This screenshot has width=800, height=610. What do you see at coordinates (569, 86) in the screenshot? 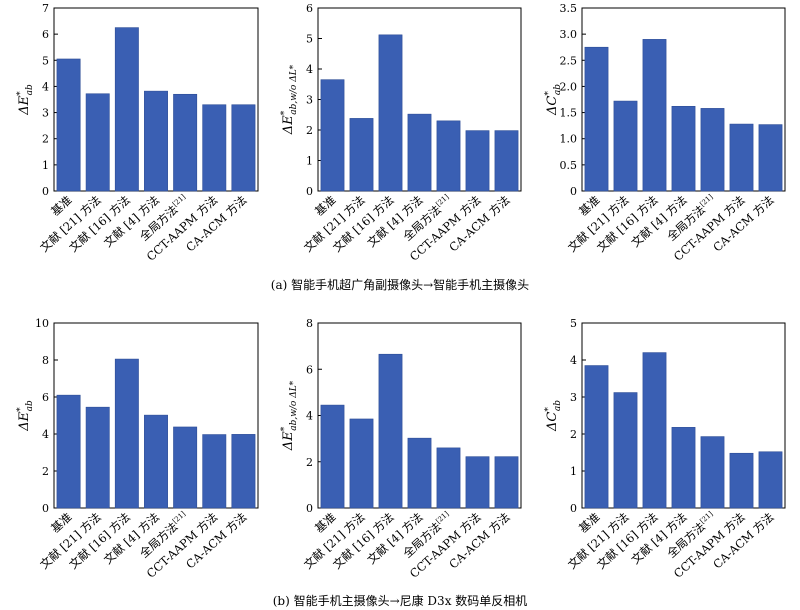
I see `y-tick-label: 2.0` at bounding box center [569, 86].